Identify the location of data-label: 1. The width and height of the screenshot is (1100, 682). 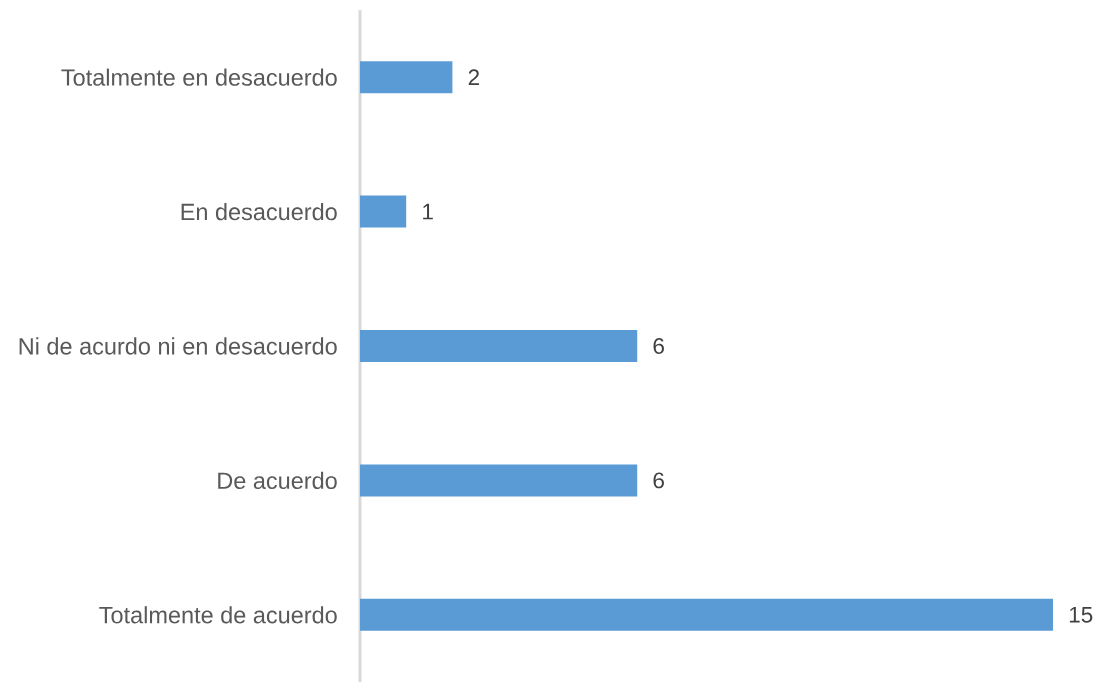
(428, 211).